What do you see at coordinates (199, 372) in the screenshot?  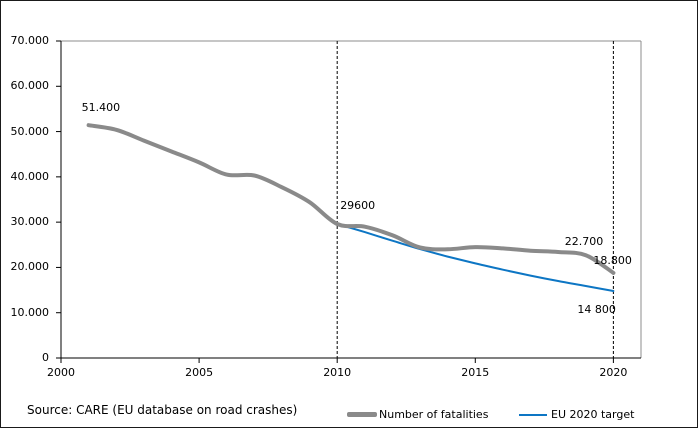 I see `x-tick-label-1: 2005` at bounding box center [199, 372].